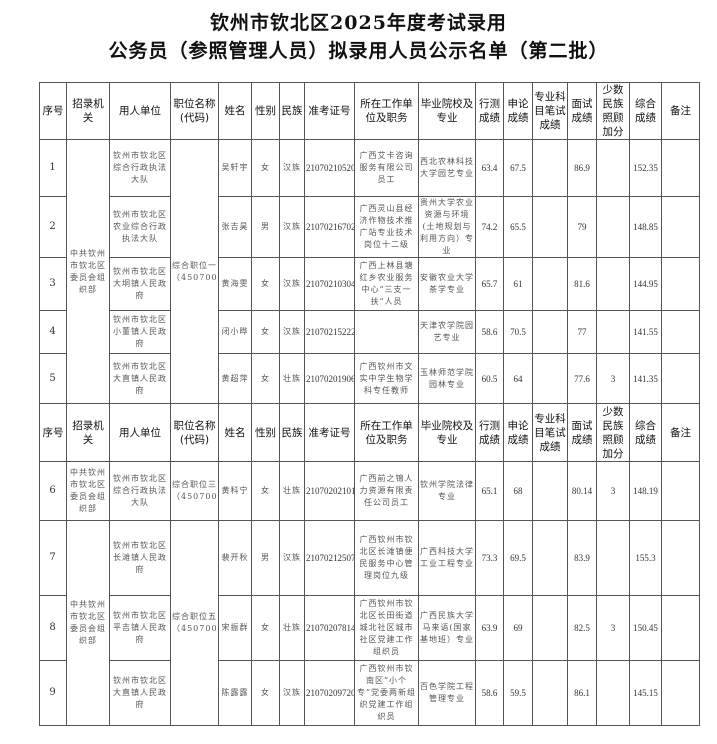  Describe the element at coordinates (194, 271) in the screenshot. I see `cell-position: 综合职位一（45070042）` at that location.